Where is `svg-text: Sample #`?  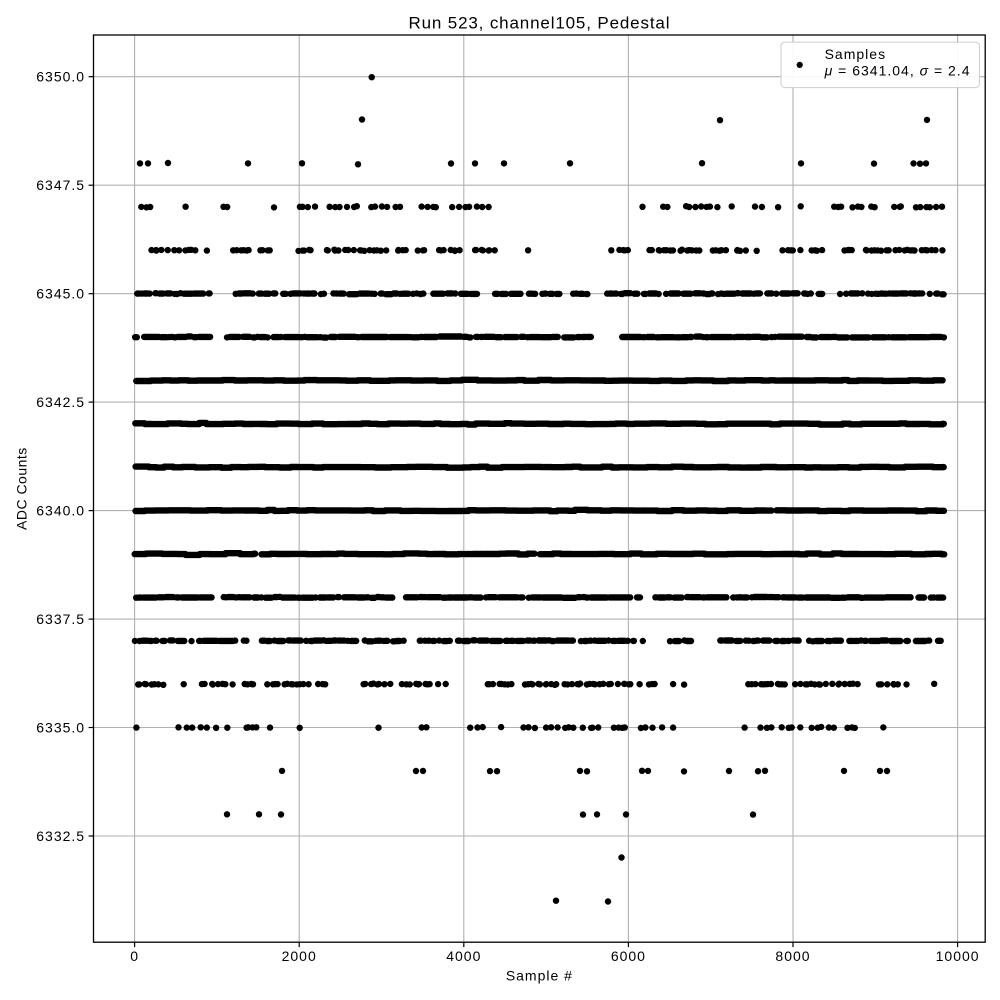 svg-text: Sample # is located at coordinates (539, 976).